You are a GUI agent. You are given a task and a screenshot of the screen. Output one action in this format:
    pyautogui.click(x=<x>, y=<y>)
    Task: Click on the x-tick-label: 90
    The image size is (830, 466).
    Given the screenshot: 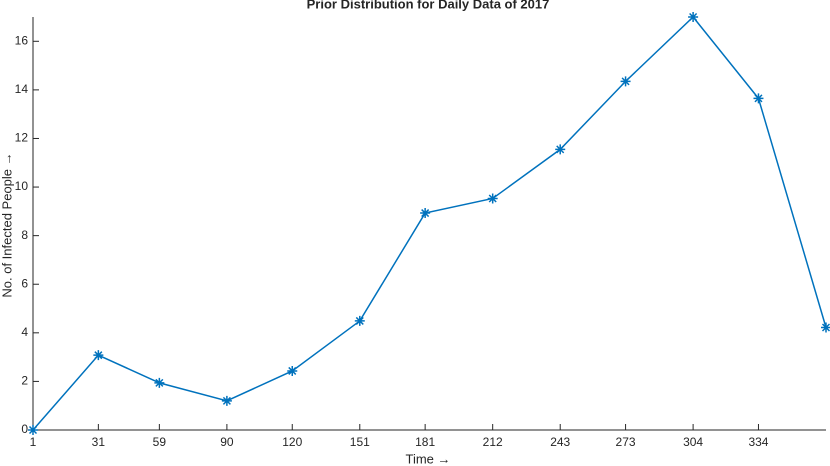 What is the action you would take?
    pyautogui.click(x=227, y=442)
    